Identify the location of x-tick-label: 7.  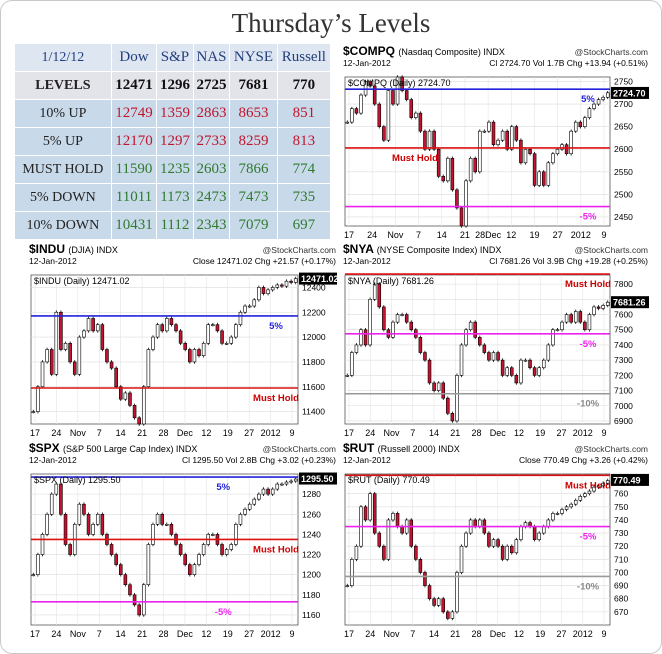
(99, 433).